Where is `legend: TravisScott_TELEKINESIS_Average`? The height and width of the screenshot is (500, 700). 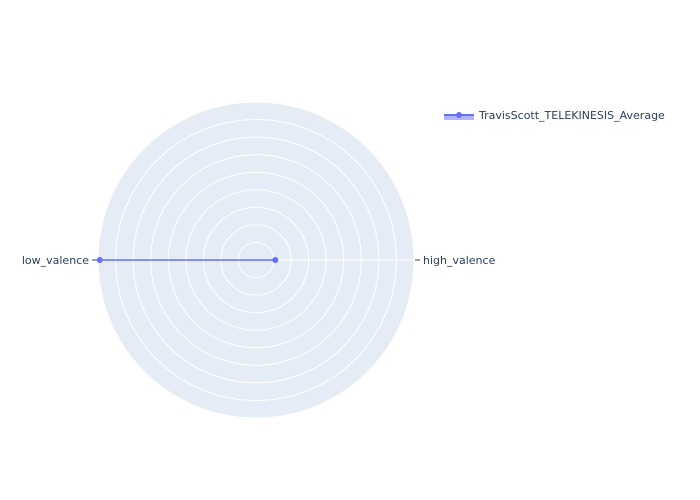
legend: TravisScott_TELEKINESIS_Average is located at coordinates (554, 115).